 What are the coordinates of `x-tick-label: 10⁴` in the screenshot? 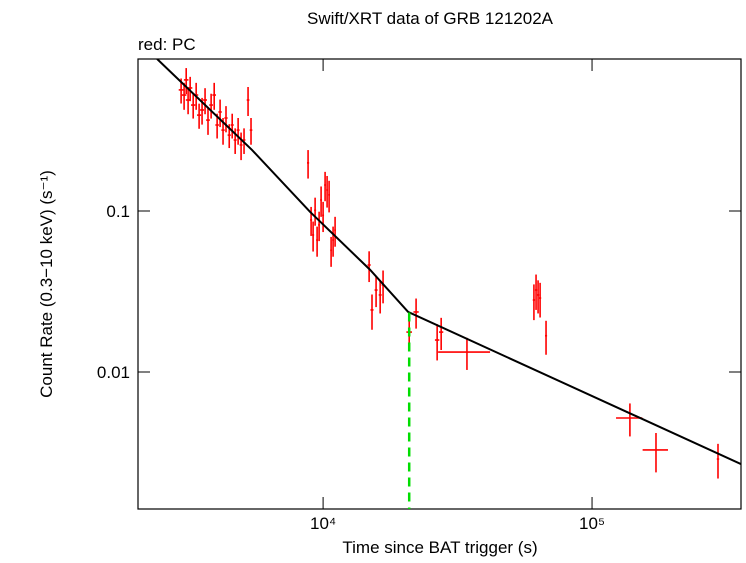 It's located at (323, 523).